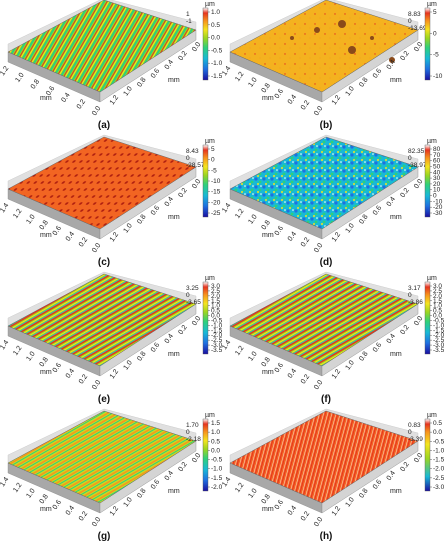 The height and width of the screenshot is (550, 445). I want to click on panel-label: (e), so click(104, 399).